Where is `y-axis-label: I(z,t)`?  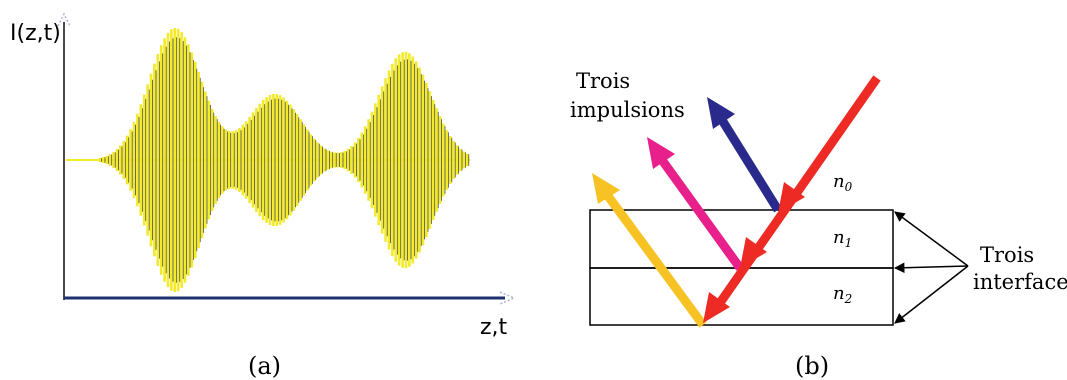
y-axis-label: I(z,t) is located at coordinates (35, 33).